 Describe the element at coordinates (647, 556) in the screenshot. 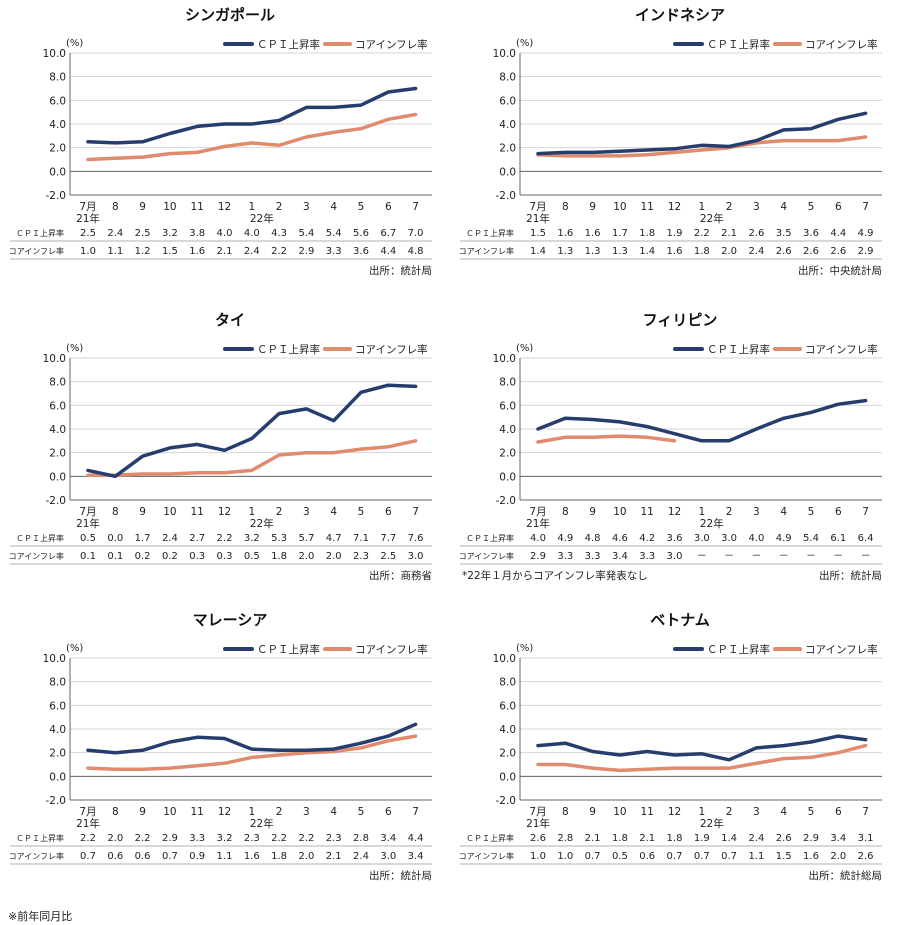

I see `table-cell: 3.3` at that location.